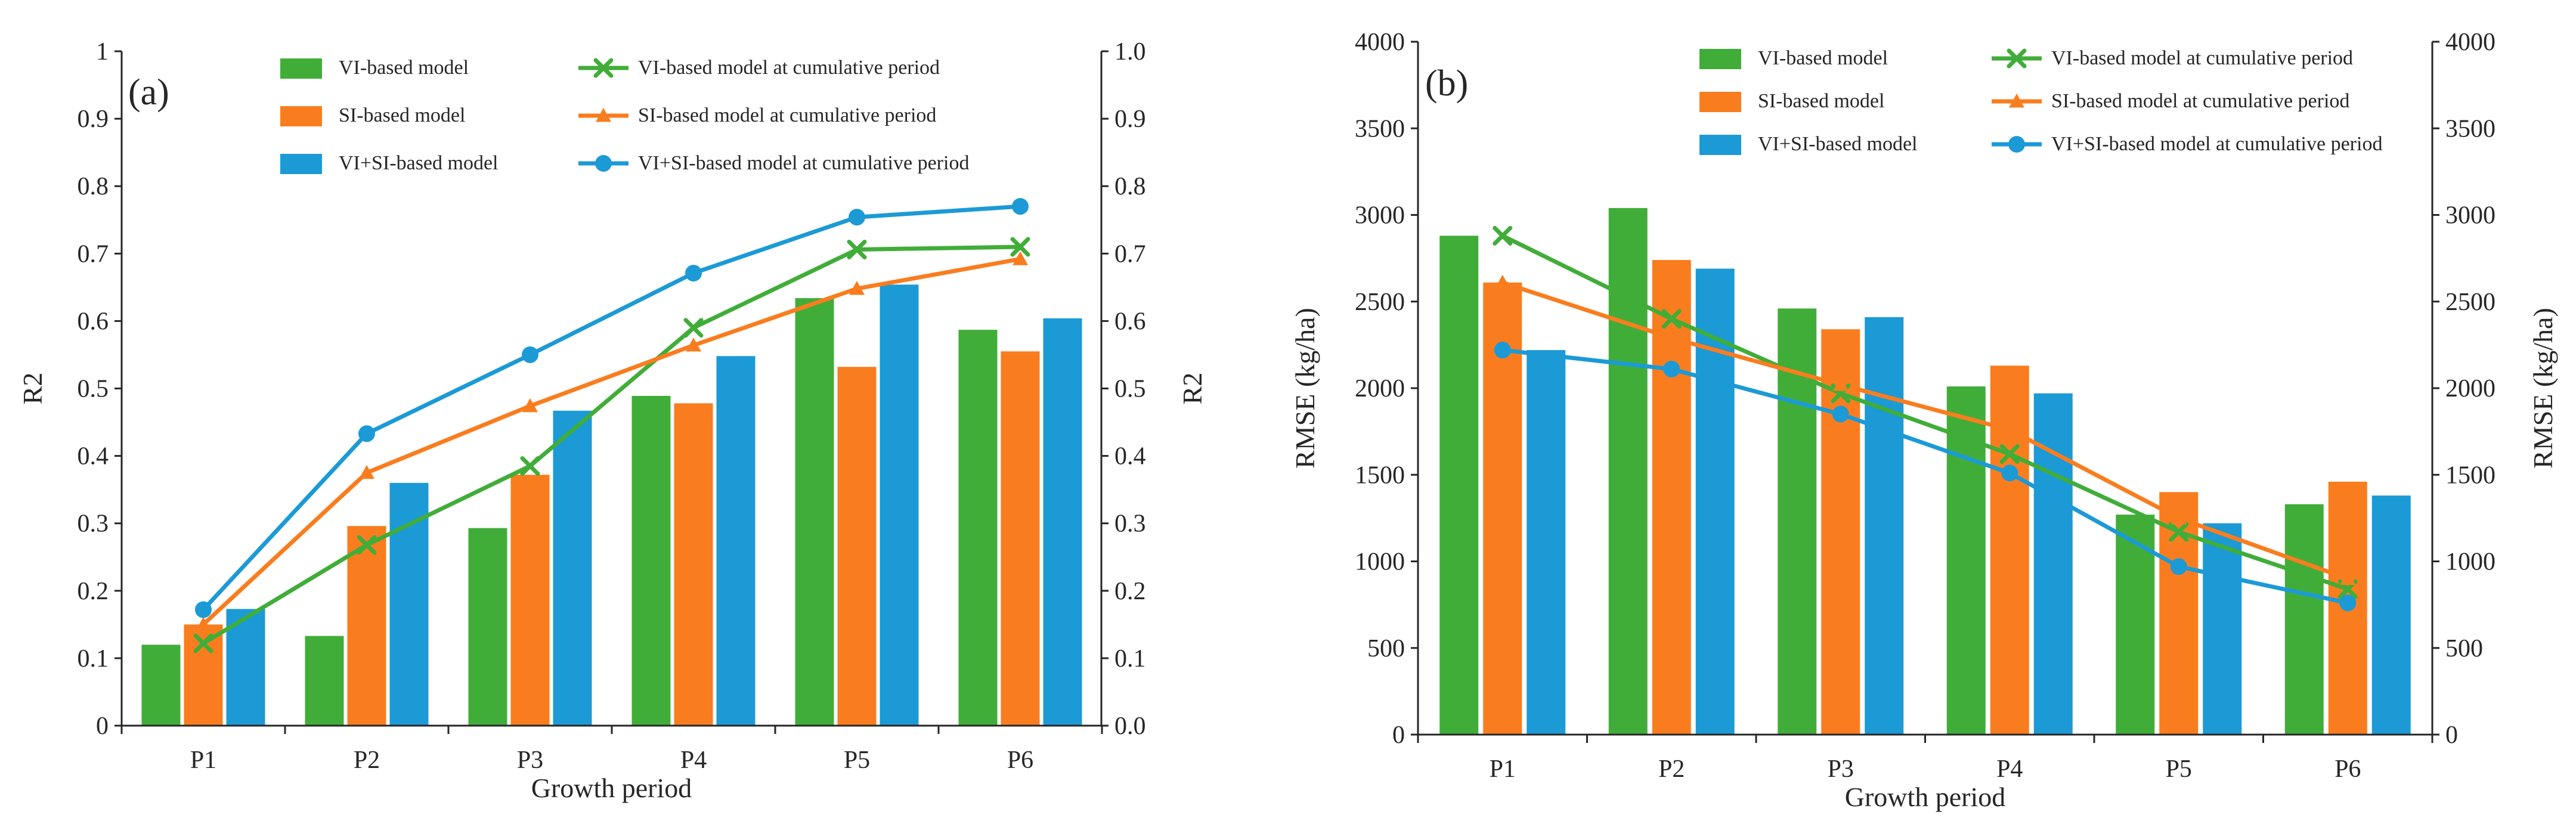  Describe the element at coordinates (204, 624) in the screenshot. I see `point-si-p1` at that location.